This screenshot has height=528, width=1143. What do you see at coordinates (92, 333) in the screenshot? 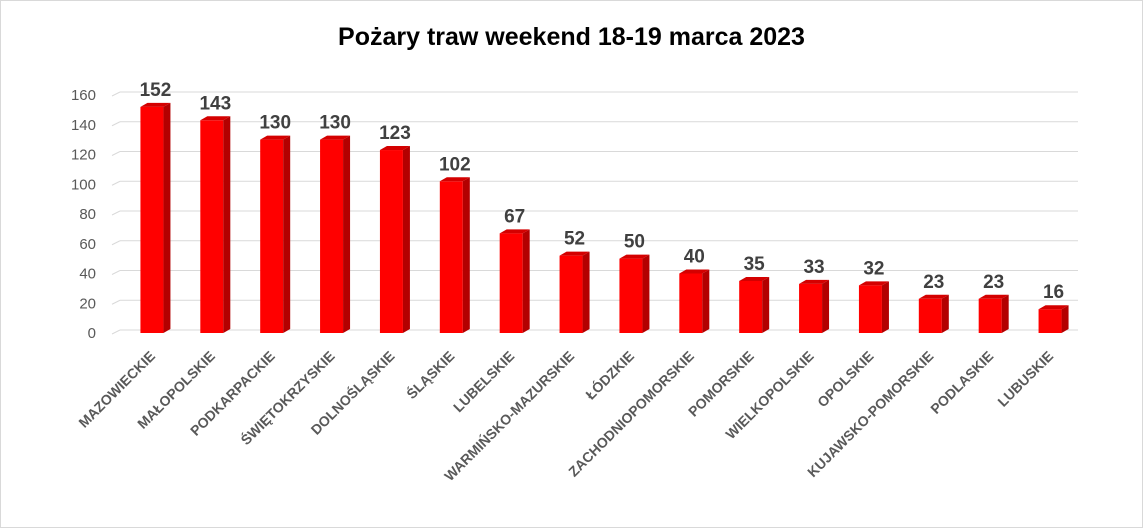
I see `y-tick-label: 0` at bounding box center [92, 333].